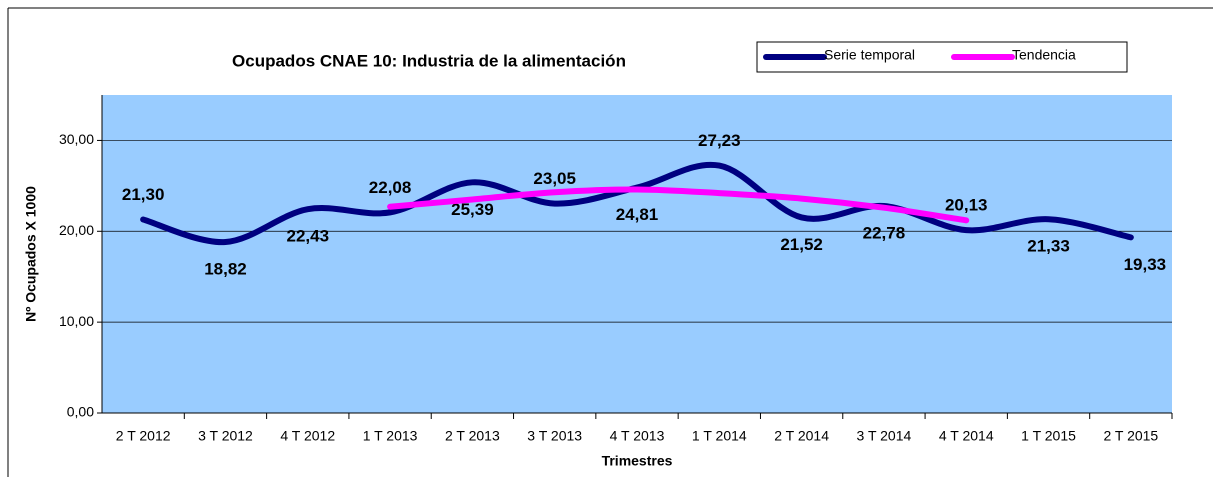 The height and width of the screenshot is (477, 1213). I want to click on data-label: 18,82, so click(225, 268).